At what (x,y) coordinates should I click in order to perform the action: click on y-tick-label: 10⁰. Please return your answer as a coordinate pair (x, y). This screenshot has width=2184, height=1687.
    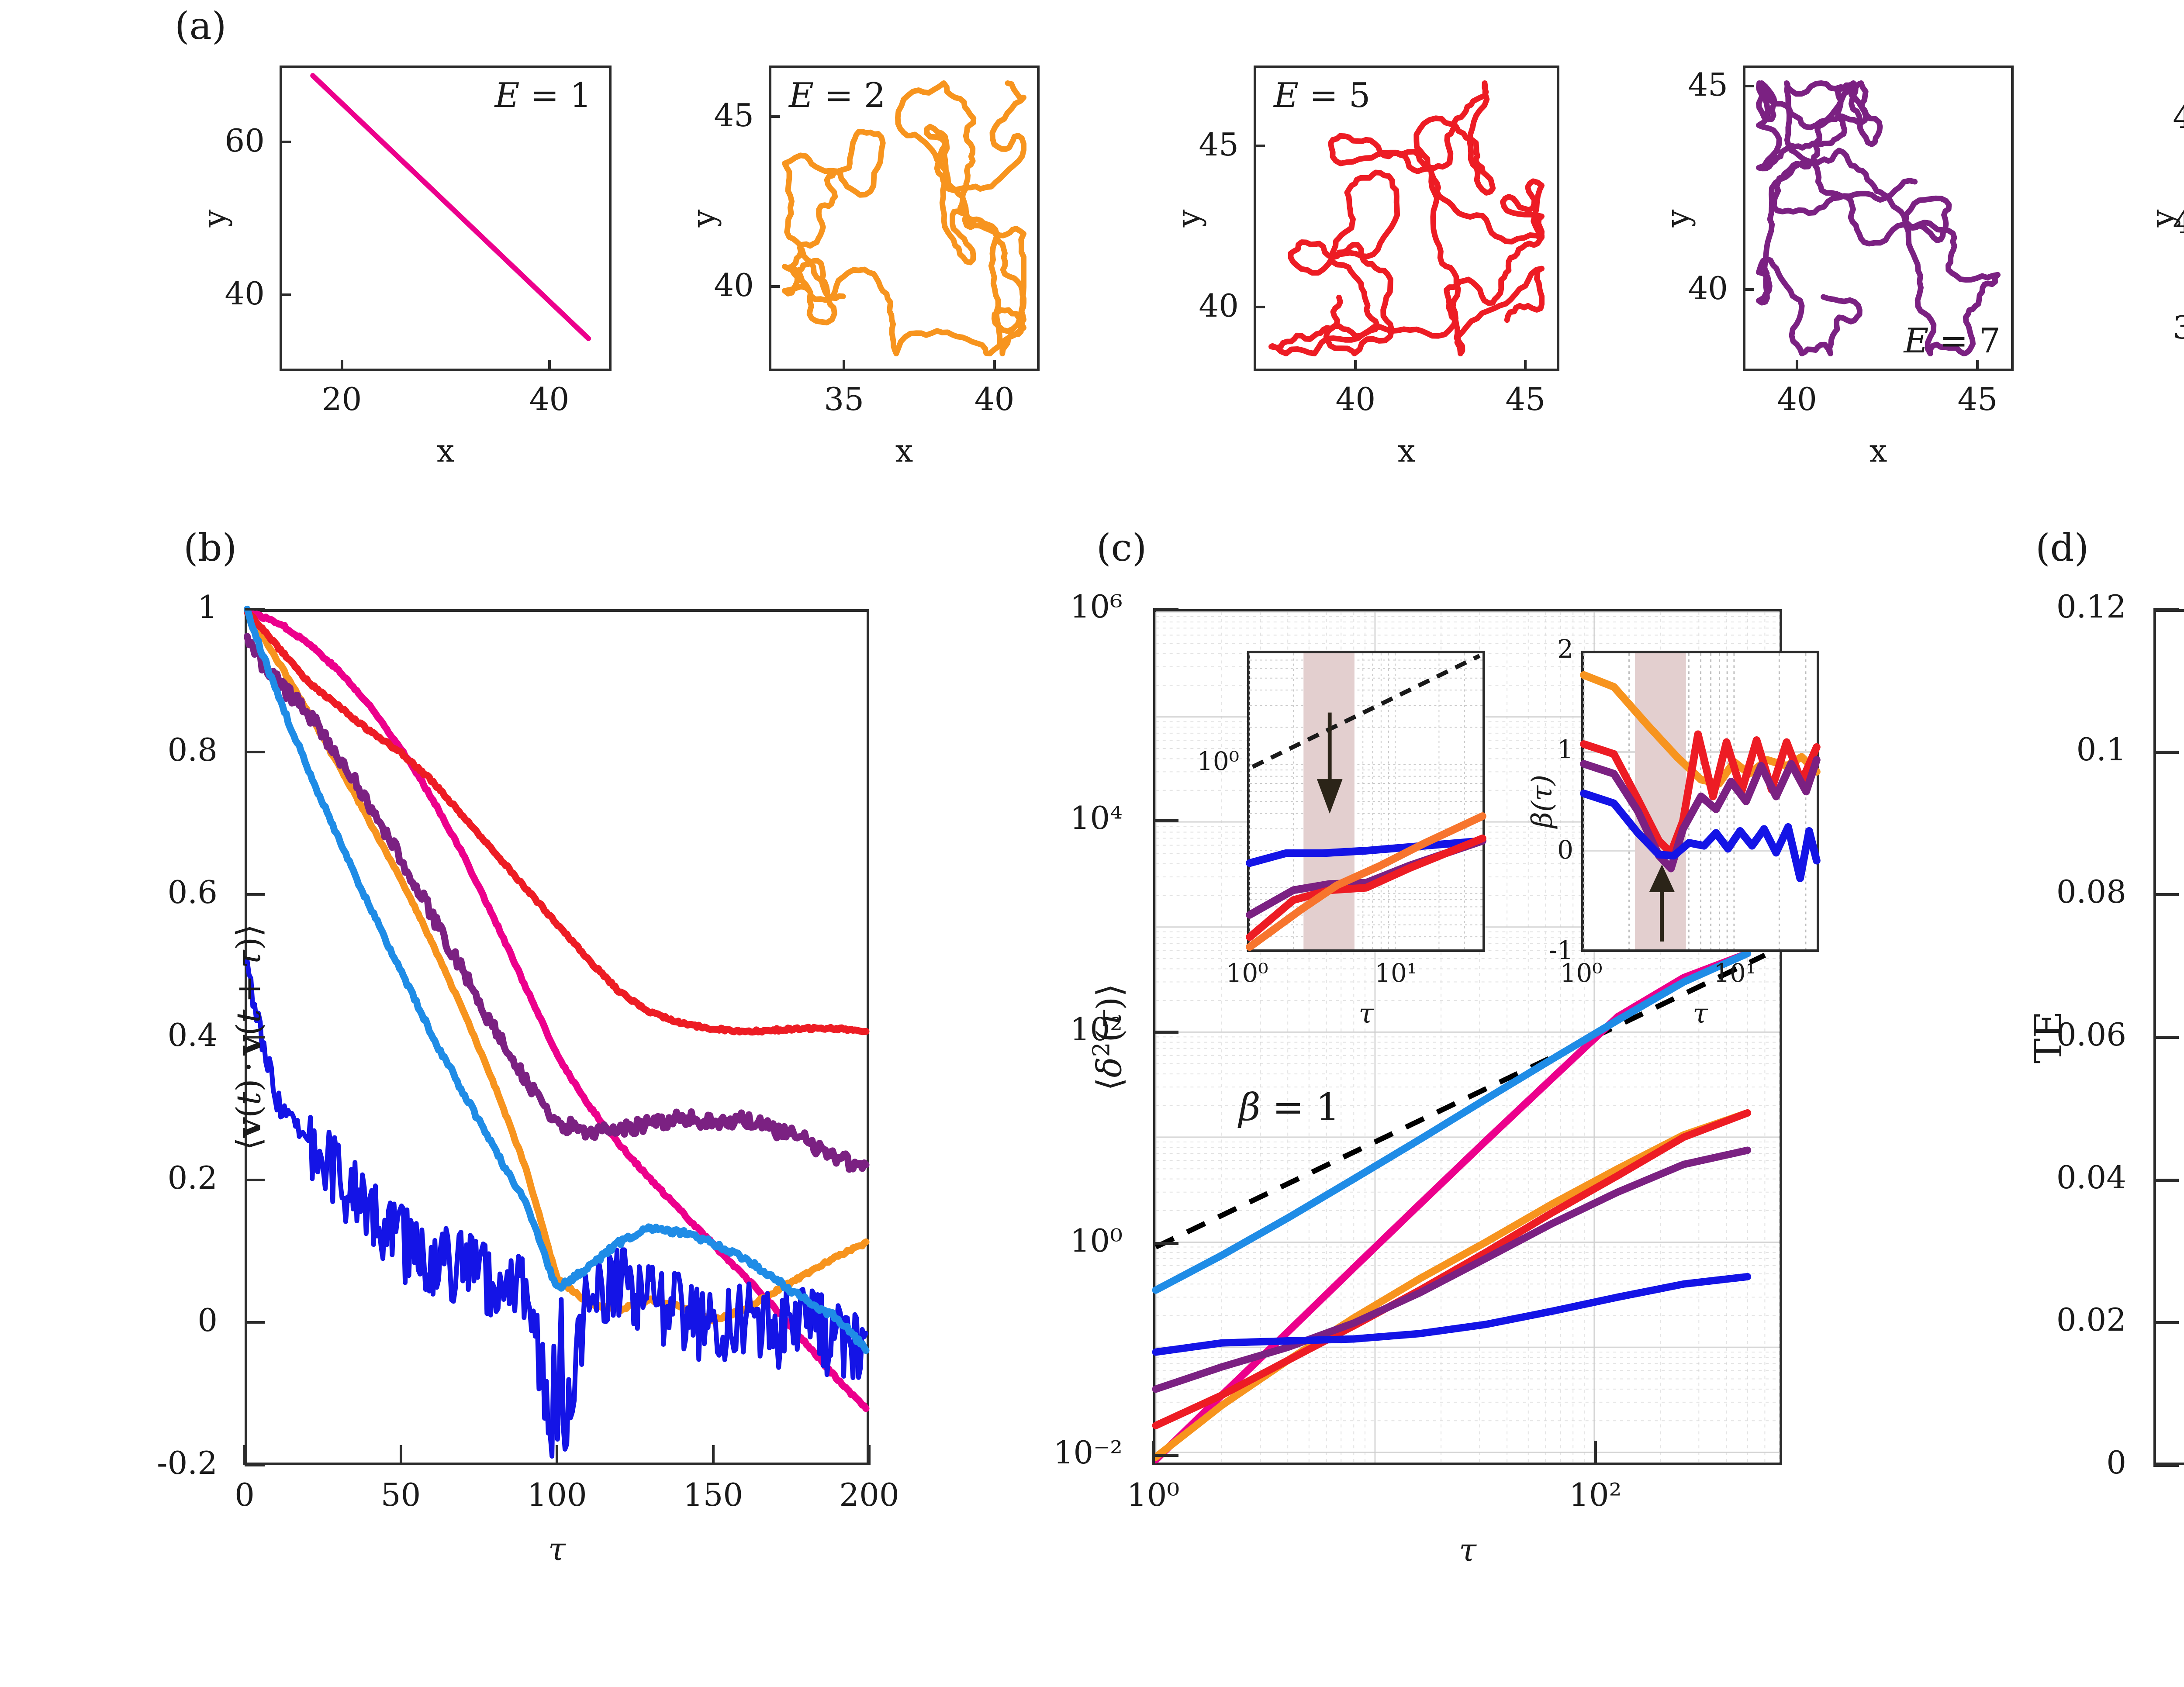
    Looking at the image, I should click on (1096, 1240).